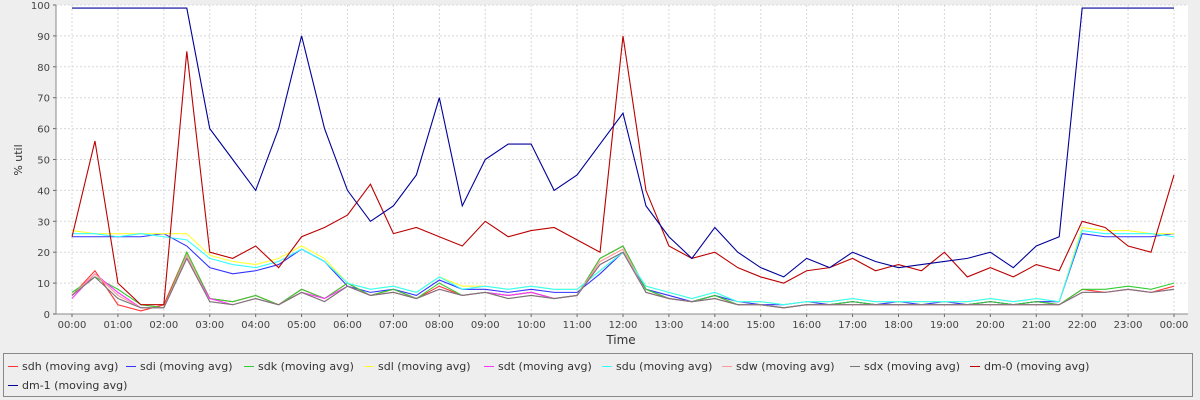  Describe the element at coordinates (43, 222) in the screenshot. I see `y-tick-label: 30` at that location.